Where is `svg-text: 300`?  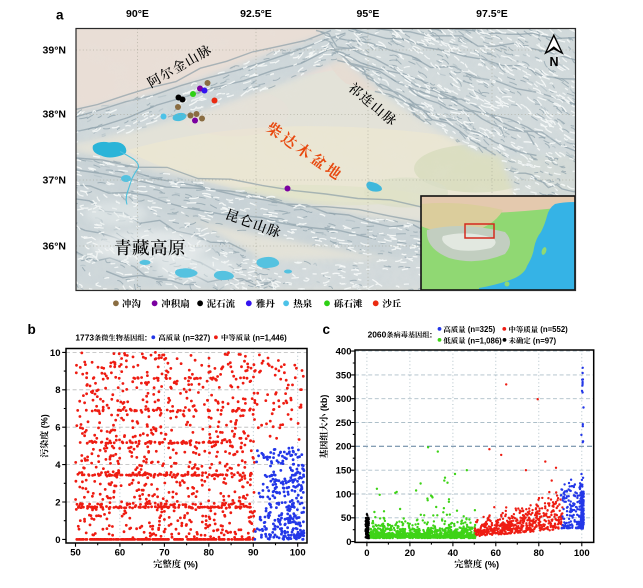 svg-text: 300 is located at coordinates (344, 399).